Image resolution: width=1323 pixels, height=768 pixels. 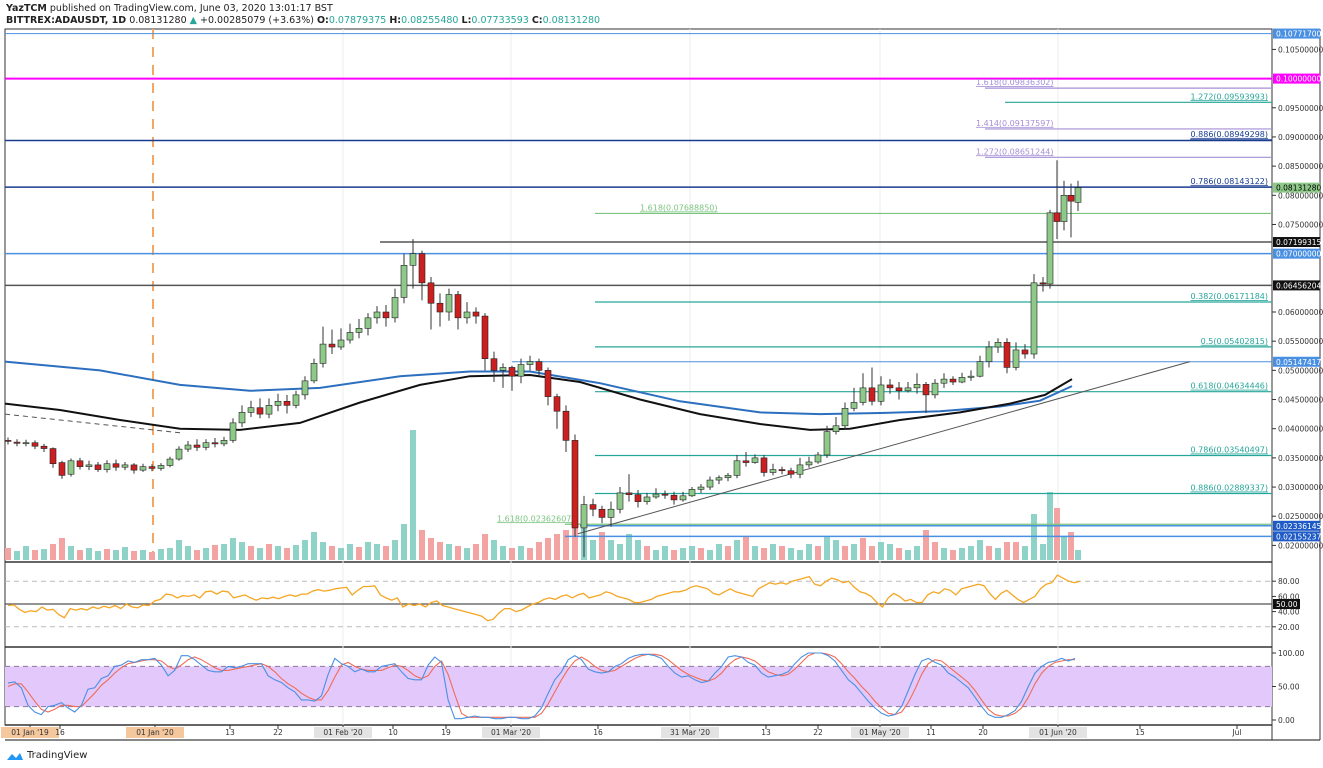 What do you see at coordinates (1299, 242) in the screenshot?
I see `svg-text: 0.07199315` at bounding box center [1299, 242].